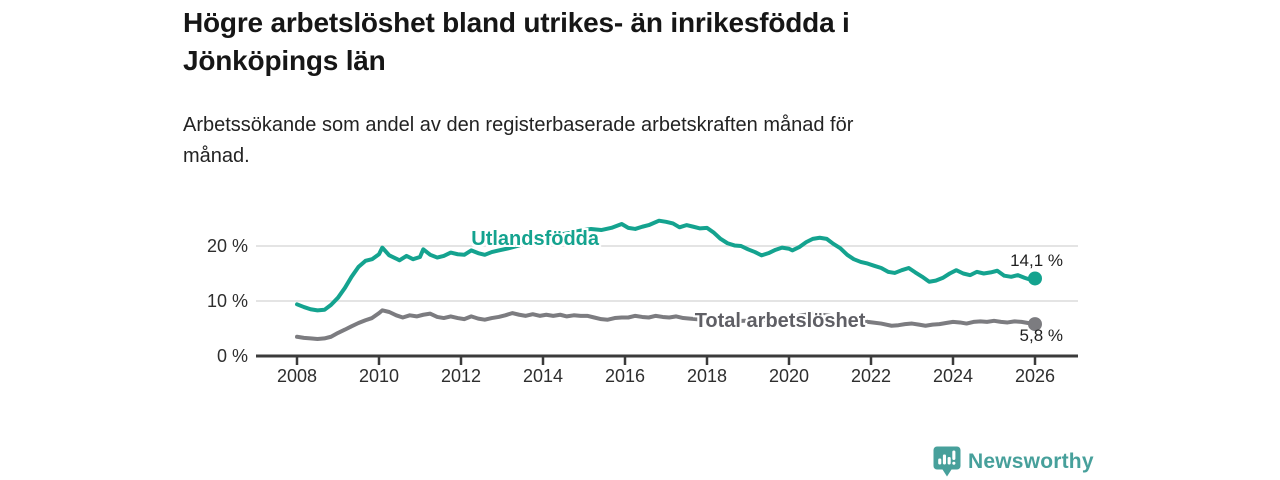 The image size is (1280, 480). Describe the element at coordinates (543, 376) in the screenshot. I see `x-tick-label: 2014` at that location.